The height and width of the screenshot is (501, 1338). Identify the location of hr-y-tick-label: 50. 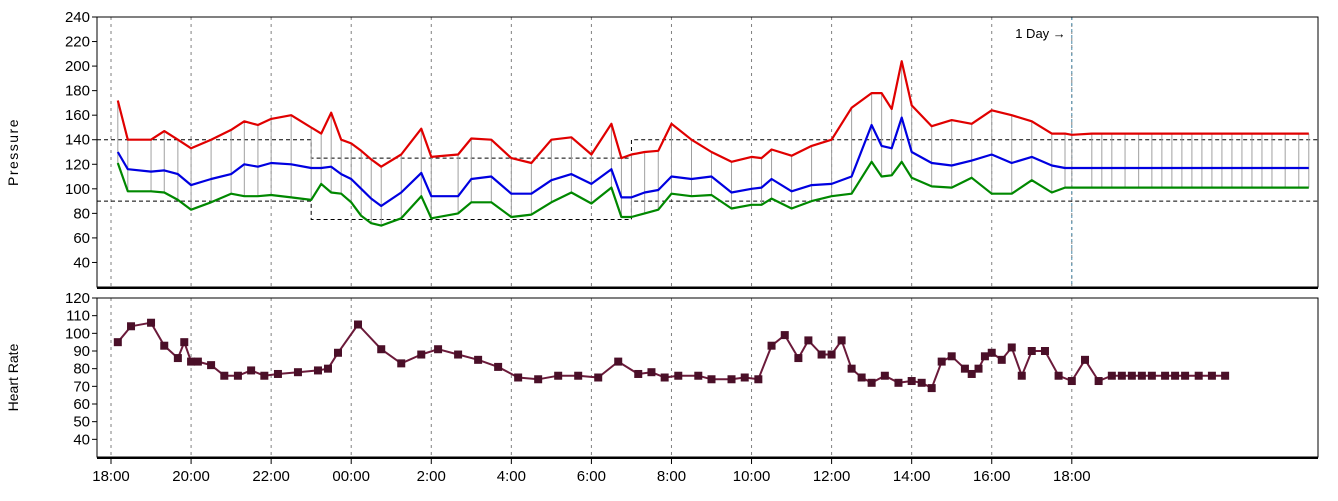
(81, 422).